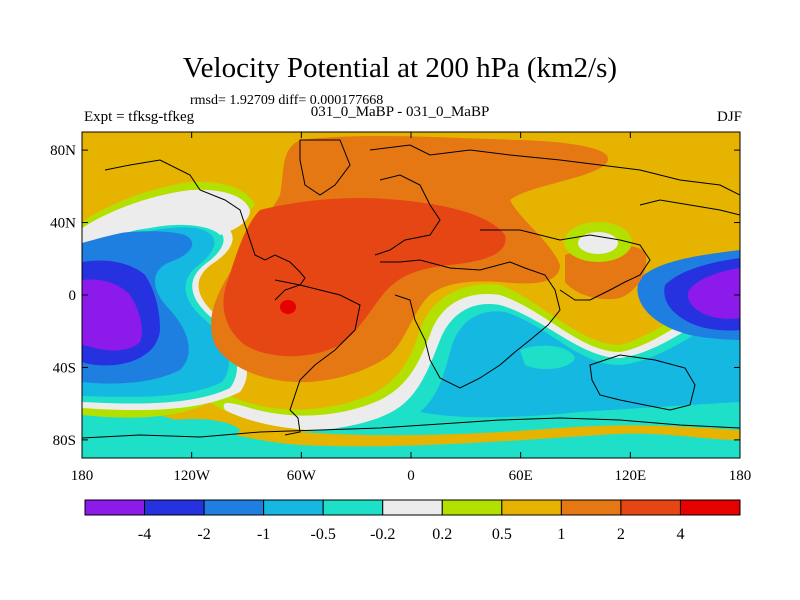 Image resolution: width=800 pixels, height=600 pixels. Describe the element at coordinates (287, 100) in the screenshot. I see `stats-label: rmsd= 1.92709 diff= 0.000177668` at that location.